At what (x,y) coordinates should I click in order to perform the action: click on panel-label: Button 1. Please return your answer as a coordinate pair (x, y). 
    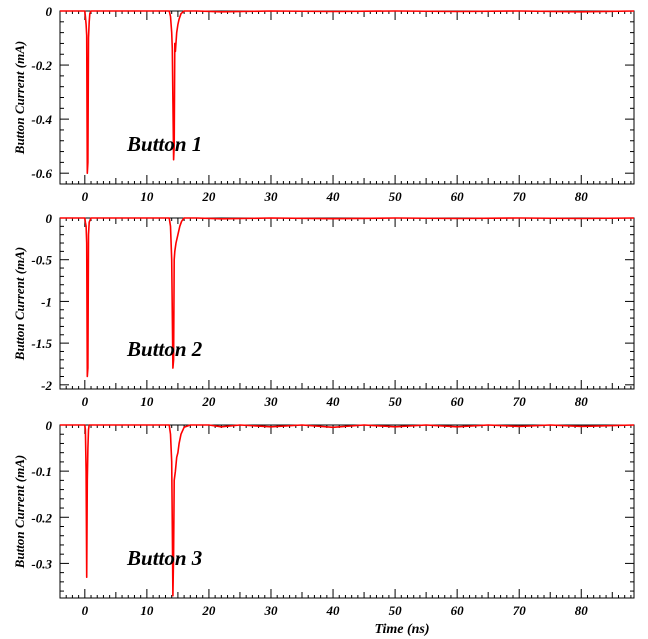
    Looking at the image, I should click on (164, 144).